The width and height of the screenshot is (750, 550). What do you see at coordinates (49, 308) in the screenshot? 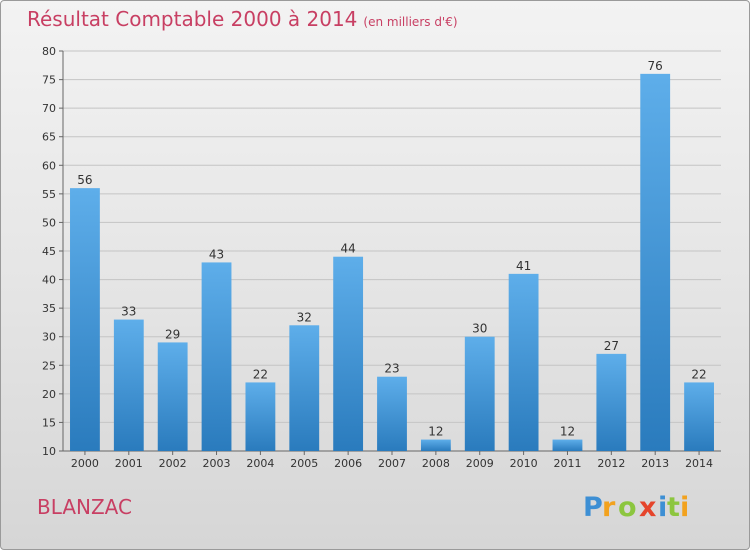
I see `y-tick-label: 35` at bounding box center [49, 308].